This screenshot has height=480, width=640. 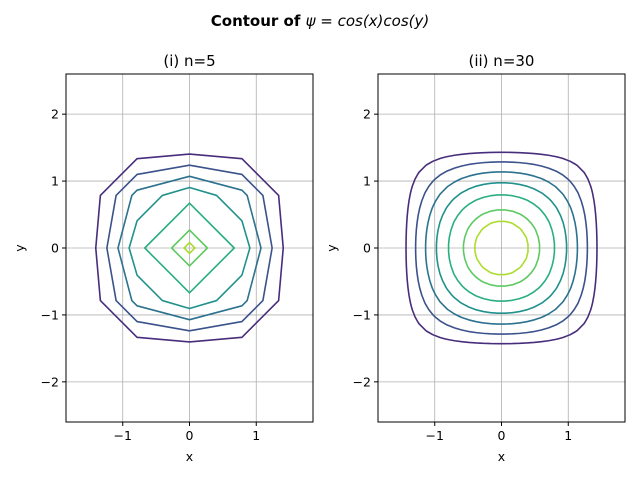 What do you see at coordinates (189, 61) in the screenshot?
I see `panel-title: (i) n=5` at bounding box center [189, 61].